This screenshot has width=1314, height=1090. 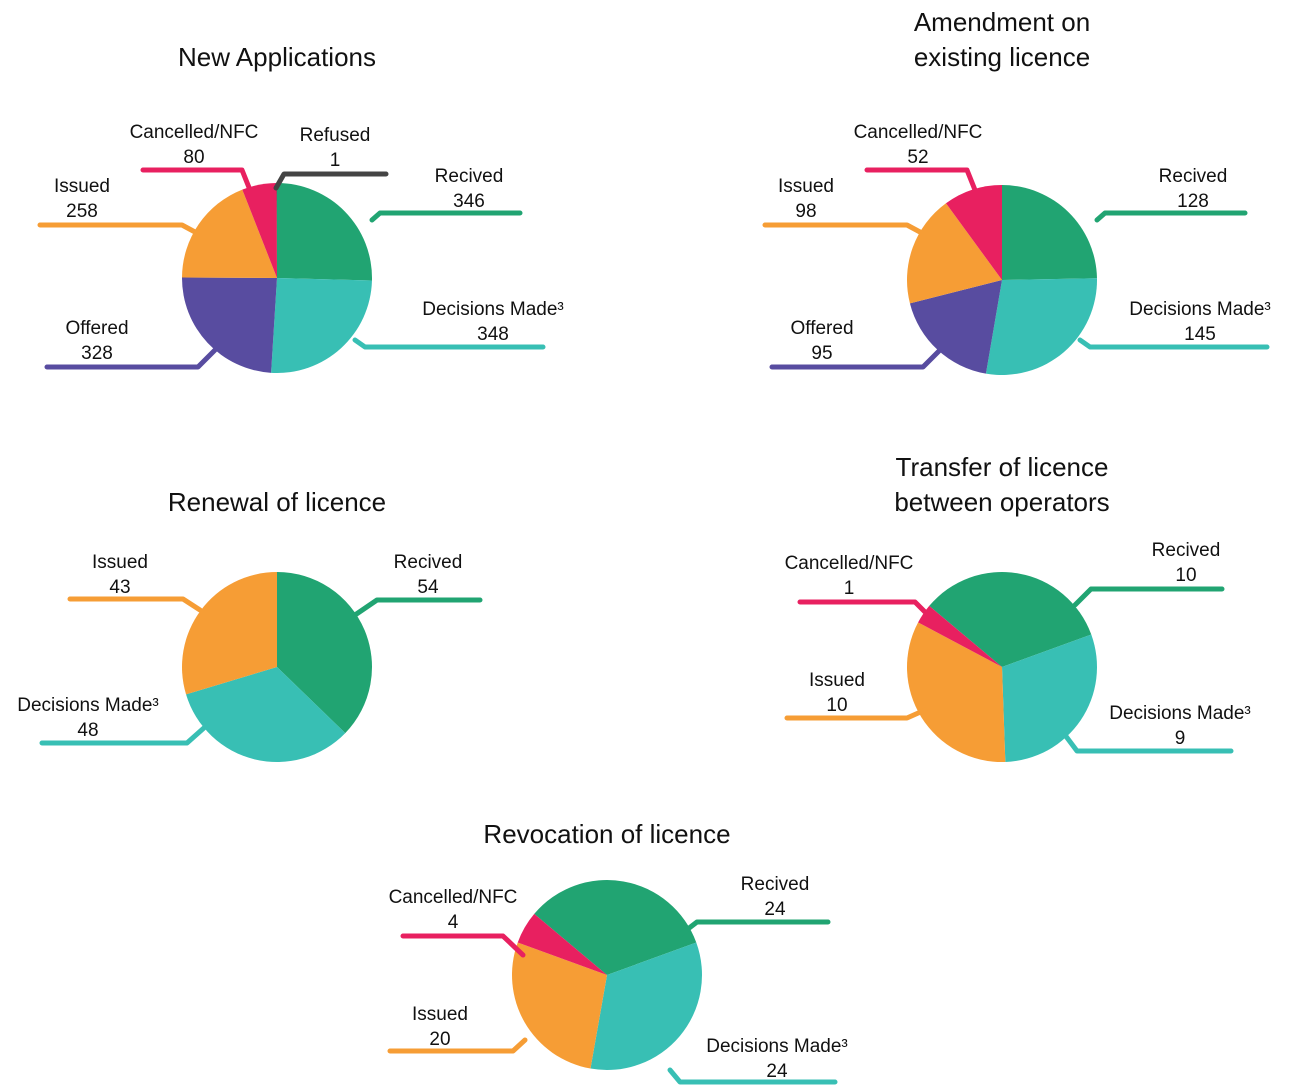 What do you see at coordinates (82, 211) in the screenshot?
I see `slice-value: 258` at bounding box center [82, 211].